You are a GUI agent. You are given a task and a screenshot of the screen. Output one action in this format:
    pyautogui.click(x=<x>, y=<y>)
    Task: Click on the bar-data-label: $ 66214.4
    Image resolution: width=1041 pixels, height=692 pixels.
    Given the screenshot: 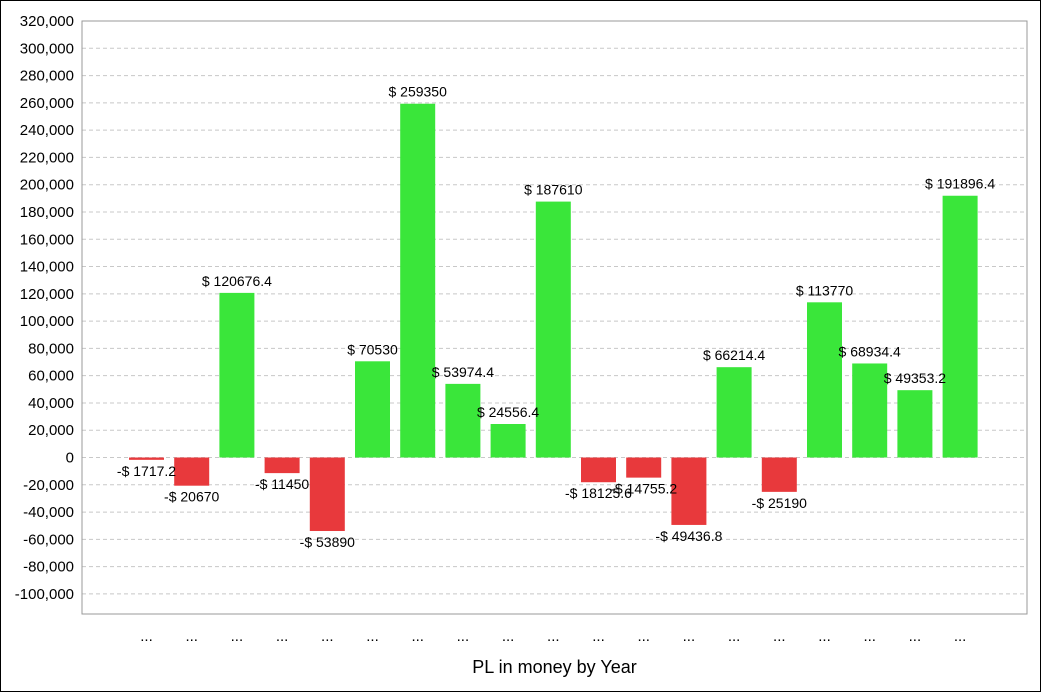 What is the action you would take?
    pyautogui.click(x=734, y=355)
    